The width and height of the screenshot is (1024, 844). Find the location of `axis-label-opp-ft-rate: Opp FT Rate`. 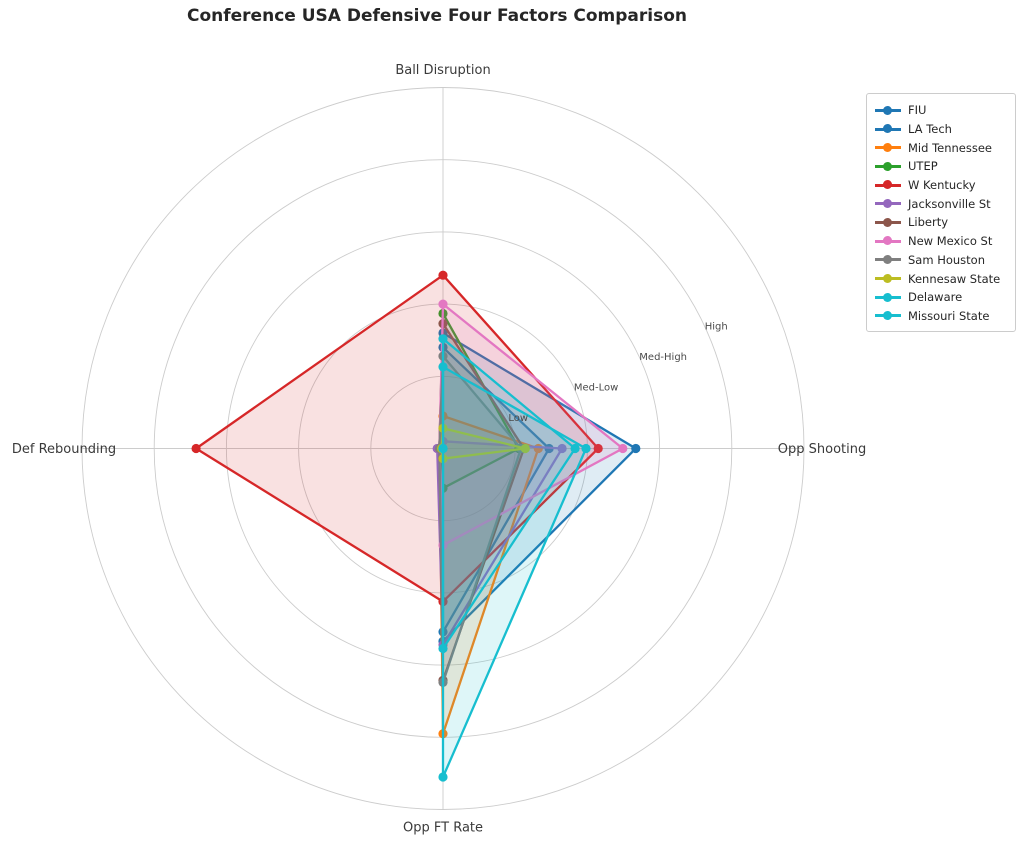

axis-label-opp-ft-rate: Opp FT Rate is located at coordinates (443, 828).